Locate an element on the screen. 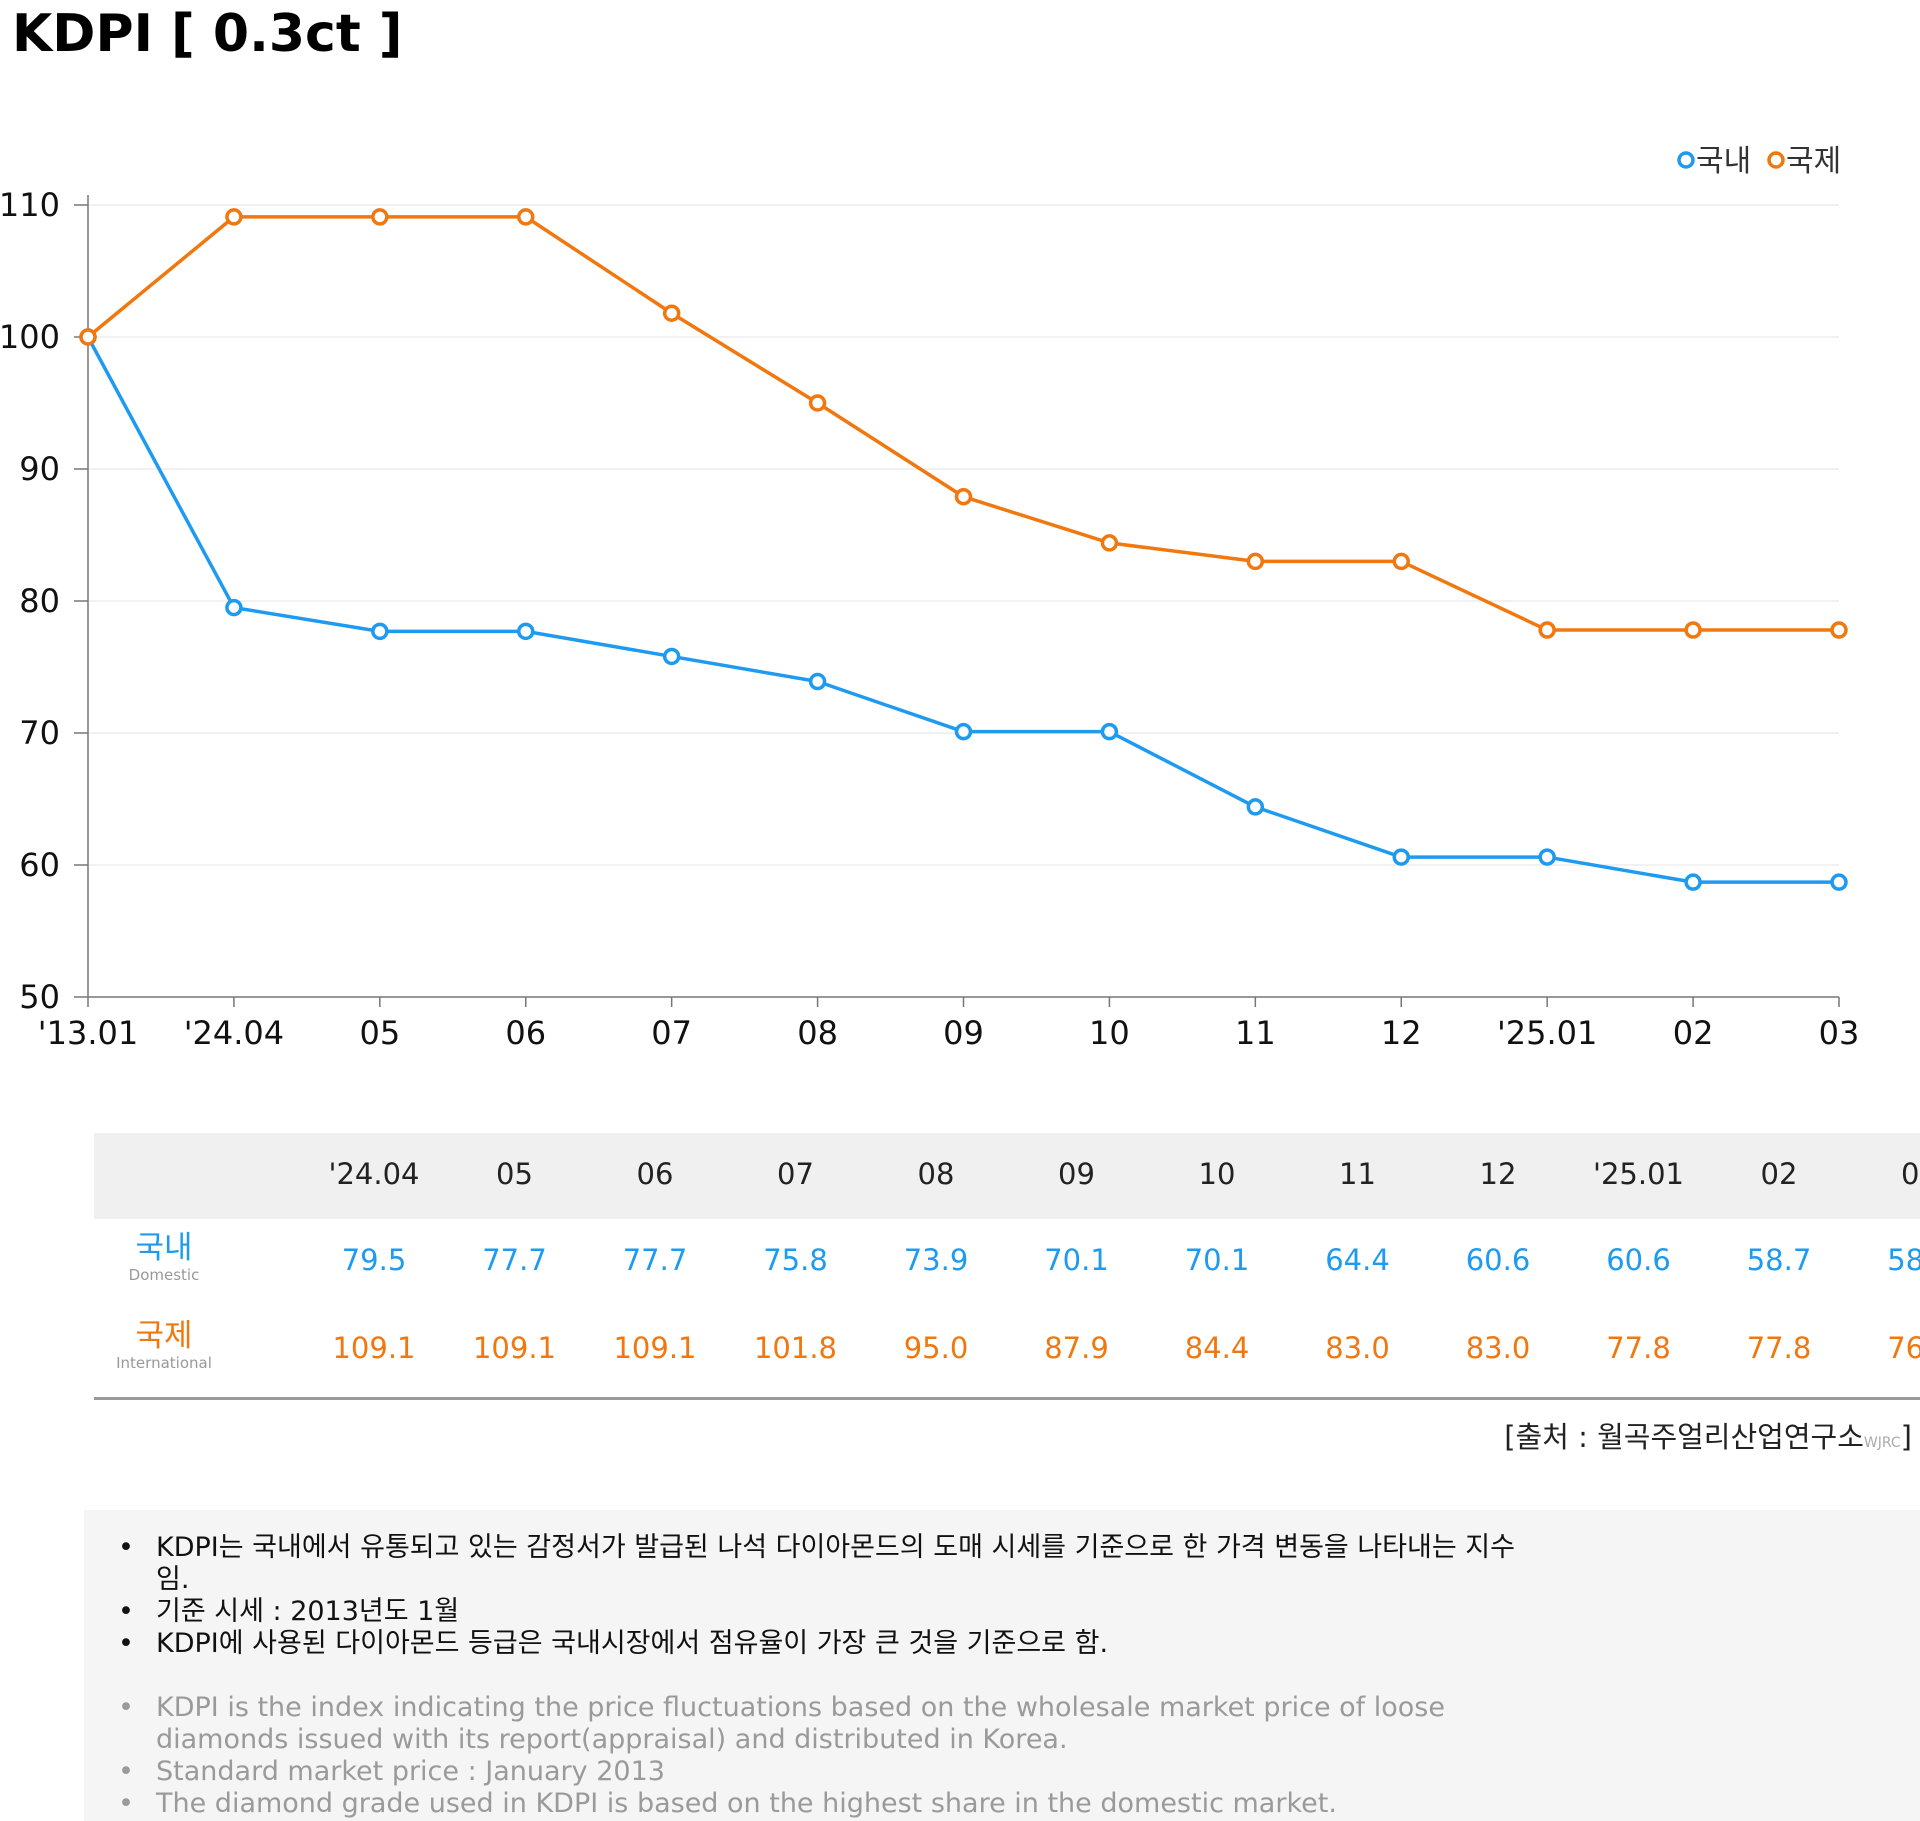 The image size is (1920, 1821). y-tick-label: 60 is located at coordinates (39, 865).